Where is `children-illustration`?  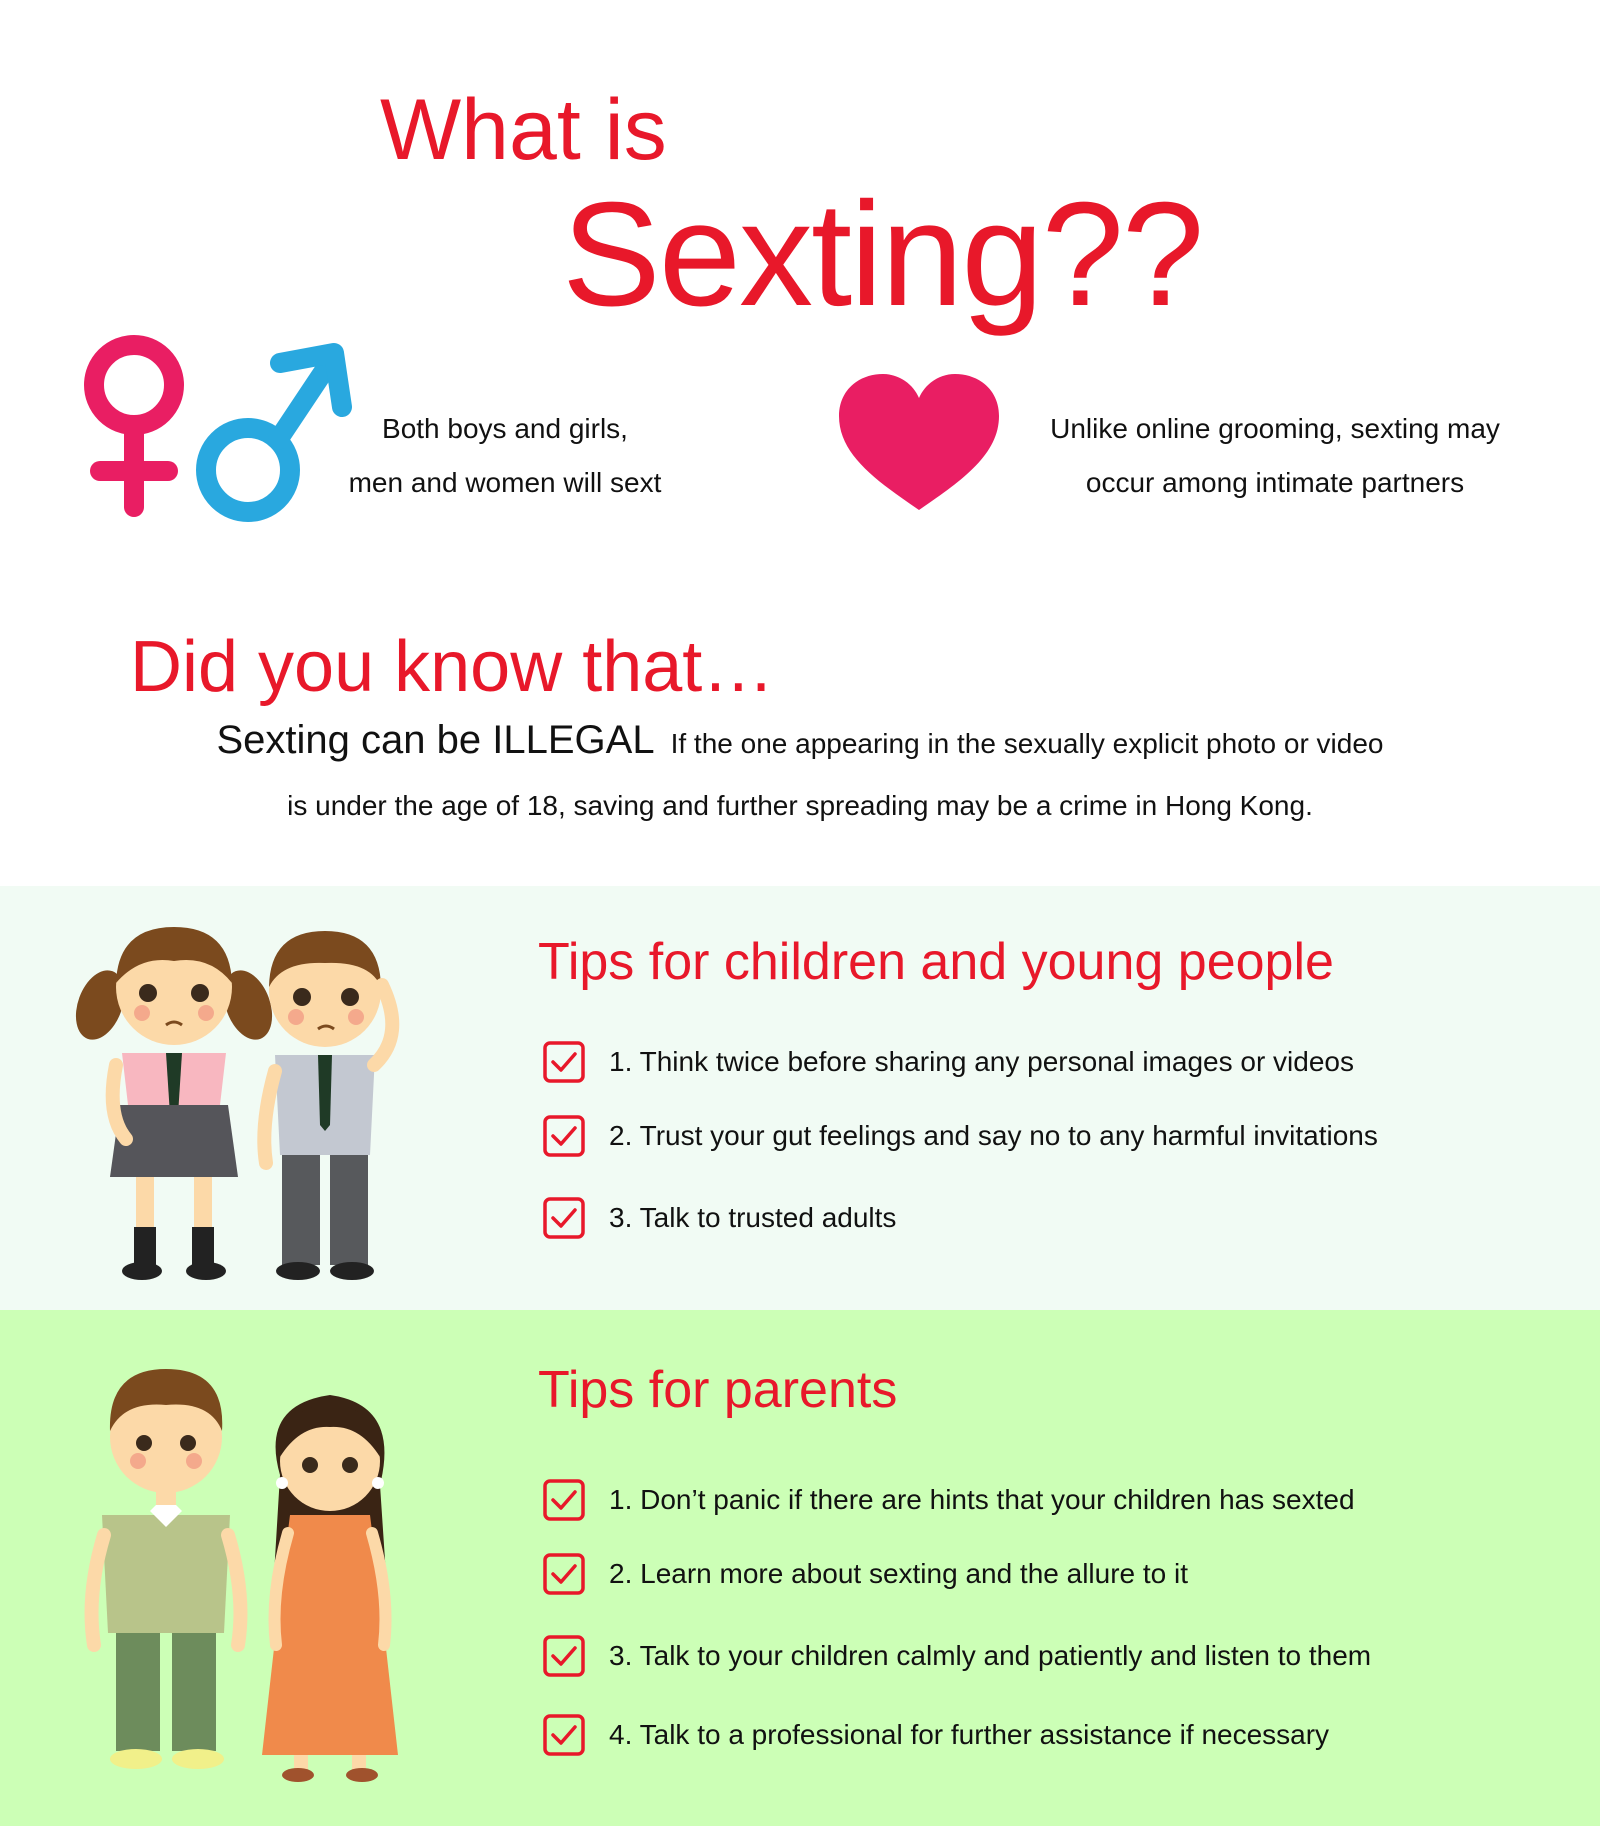 children-illustration is located at coordinates (237, 1103).